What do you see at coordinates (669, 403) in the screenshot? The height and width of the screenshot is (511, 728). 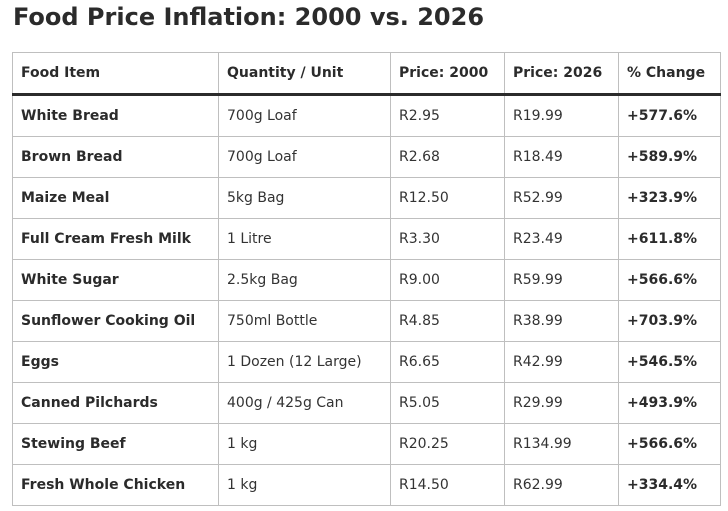 I see `cell-percent-change: +493.9%` at bounding box center [669, 403].